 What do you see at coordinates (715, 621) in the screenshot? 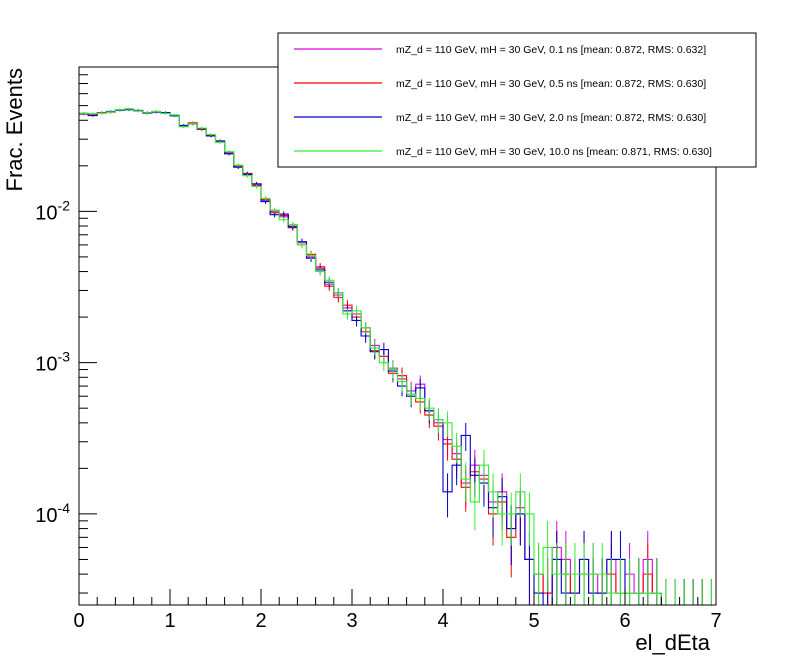
I see `x-tick-label: 7` at bounding box center [715, 621].